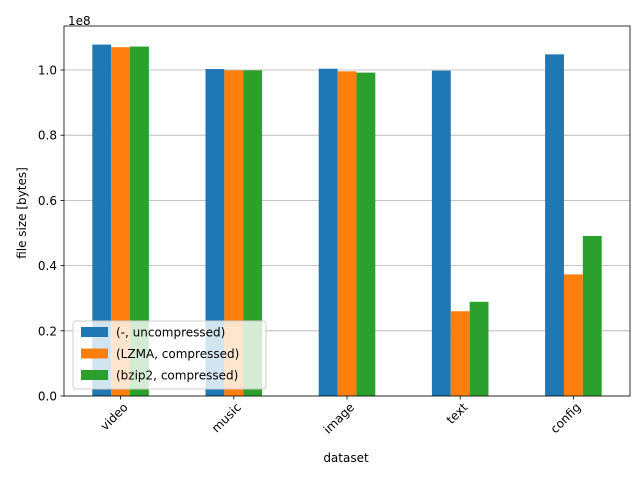  Describe the element at coordinates (47, 266) in the screenshot. I see `y-tick-label: 0.4` at that location.